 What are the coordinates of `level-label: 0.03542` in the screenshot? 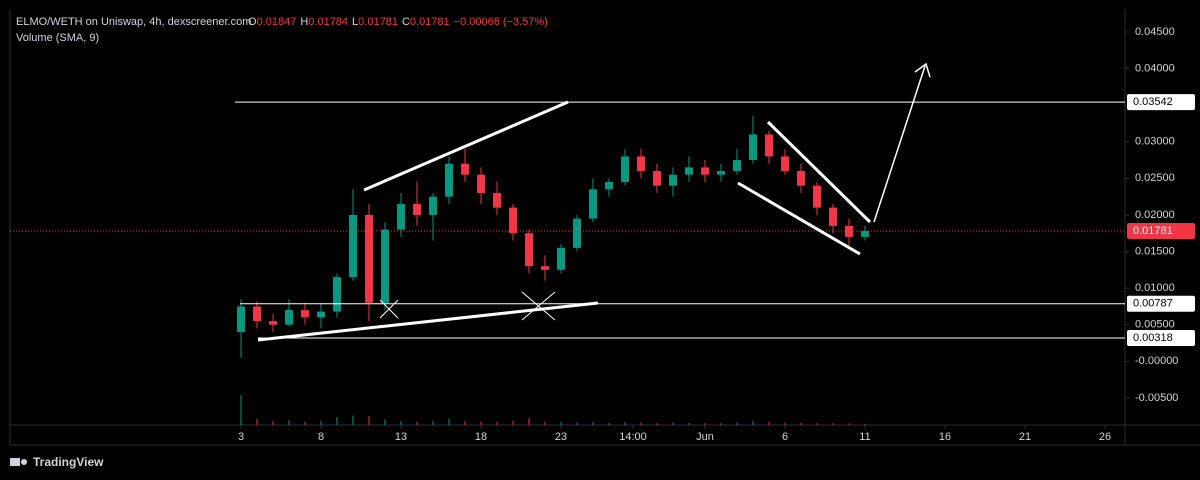 It's located at (1153, 102).